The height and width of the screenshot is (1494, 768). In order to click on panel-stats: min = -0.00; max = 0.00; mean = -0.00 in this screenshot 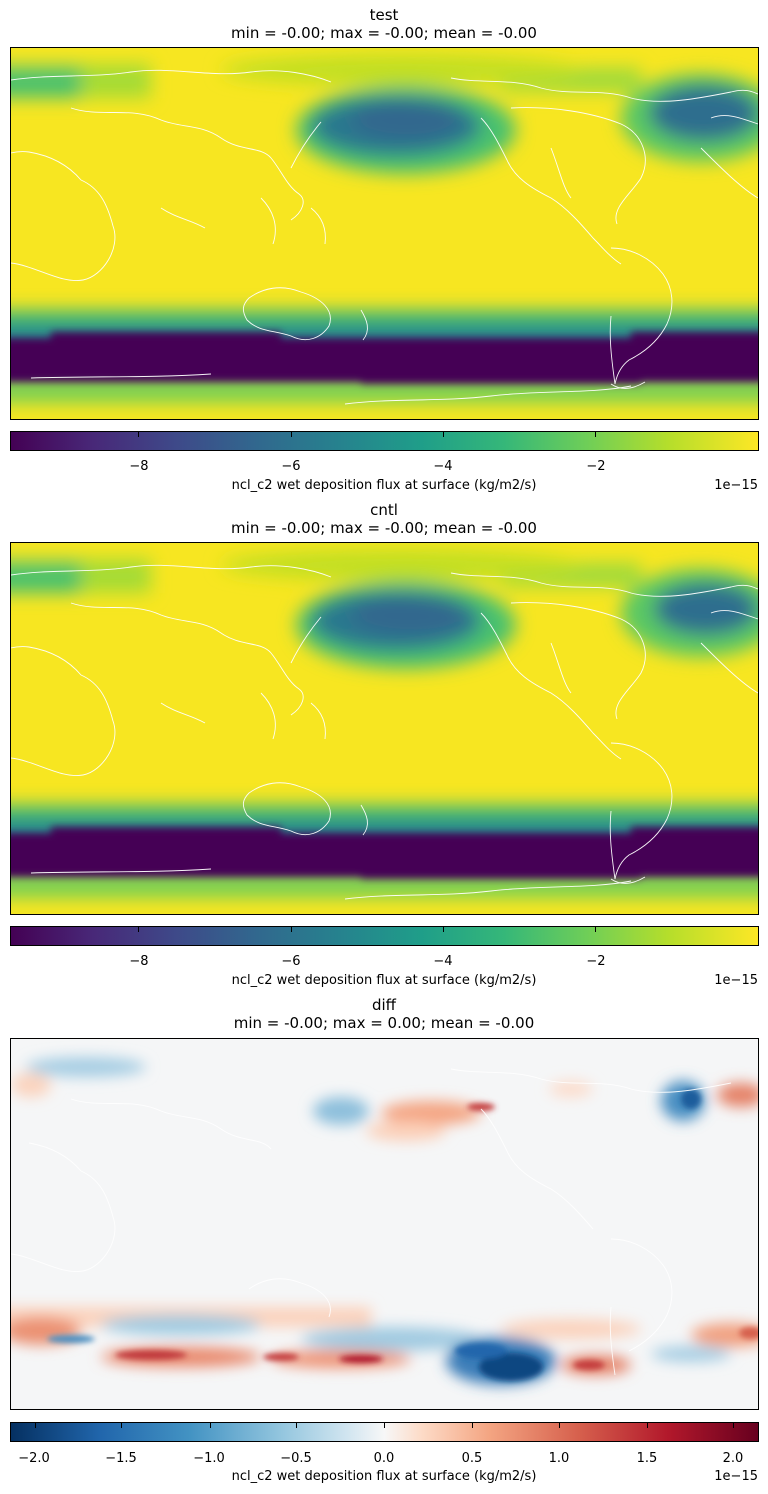, I will do `click(384, 1023)`.